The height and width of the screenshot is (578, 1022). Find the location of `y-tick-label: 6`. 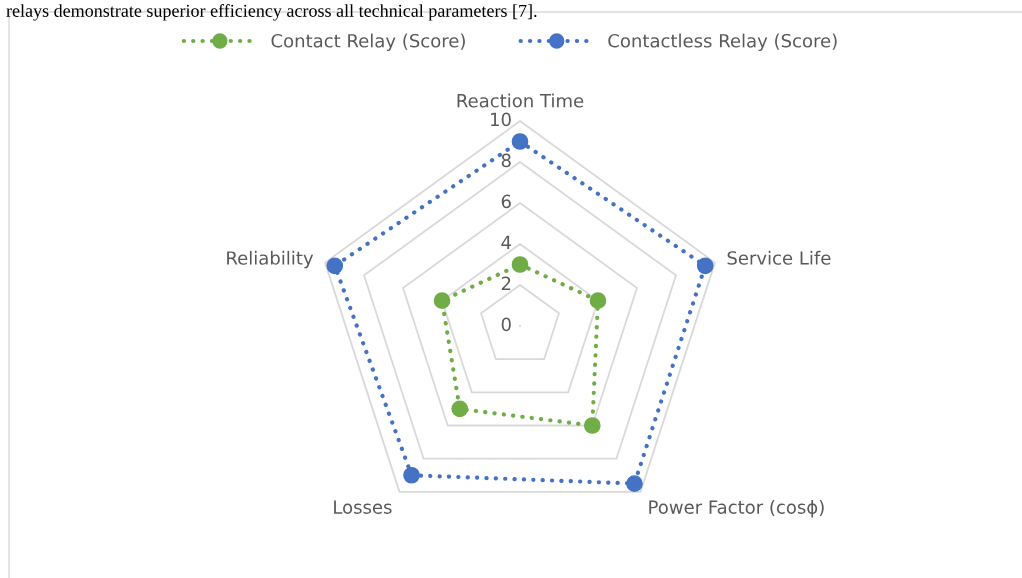

y-tick-label: 6 is located at coordinates (506, 201).